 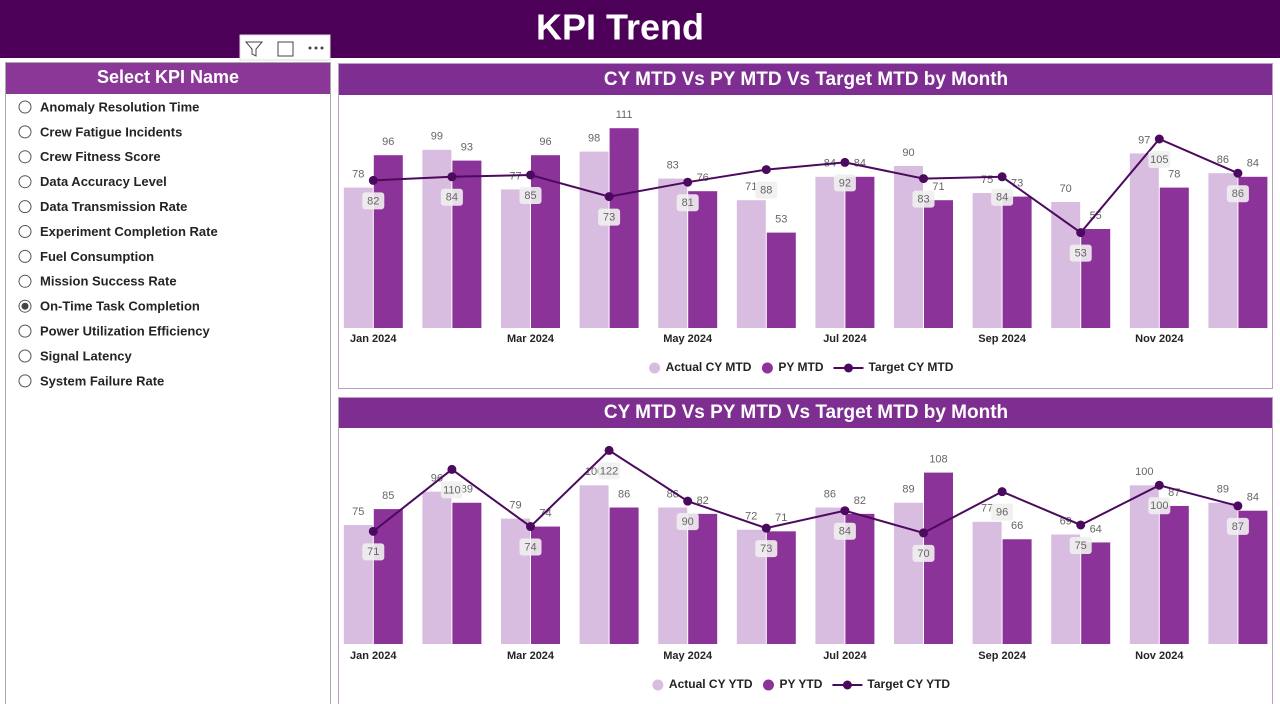 What do you see at coordinates (938, 460) in the screenshot?
I see `data-label: 108` at bounding box center [938, 460].